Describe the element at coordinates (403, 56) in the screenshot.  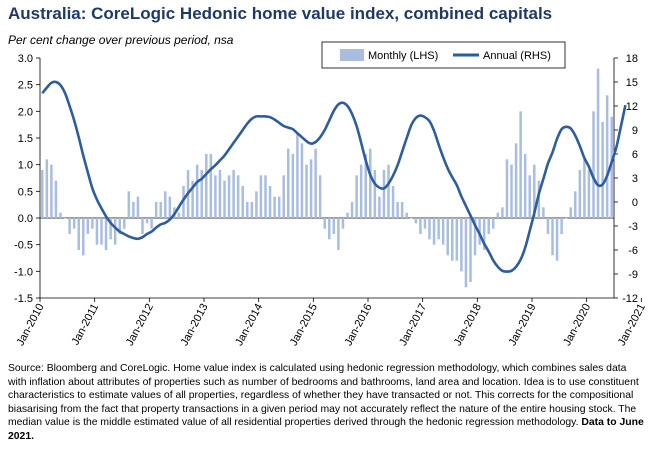
I see `legend-monthly-label: Monthly (LHS)` at that location.